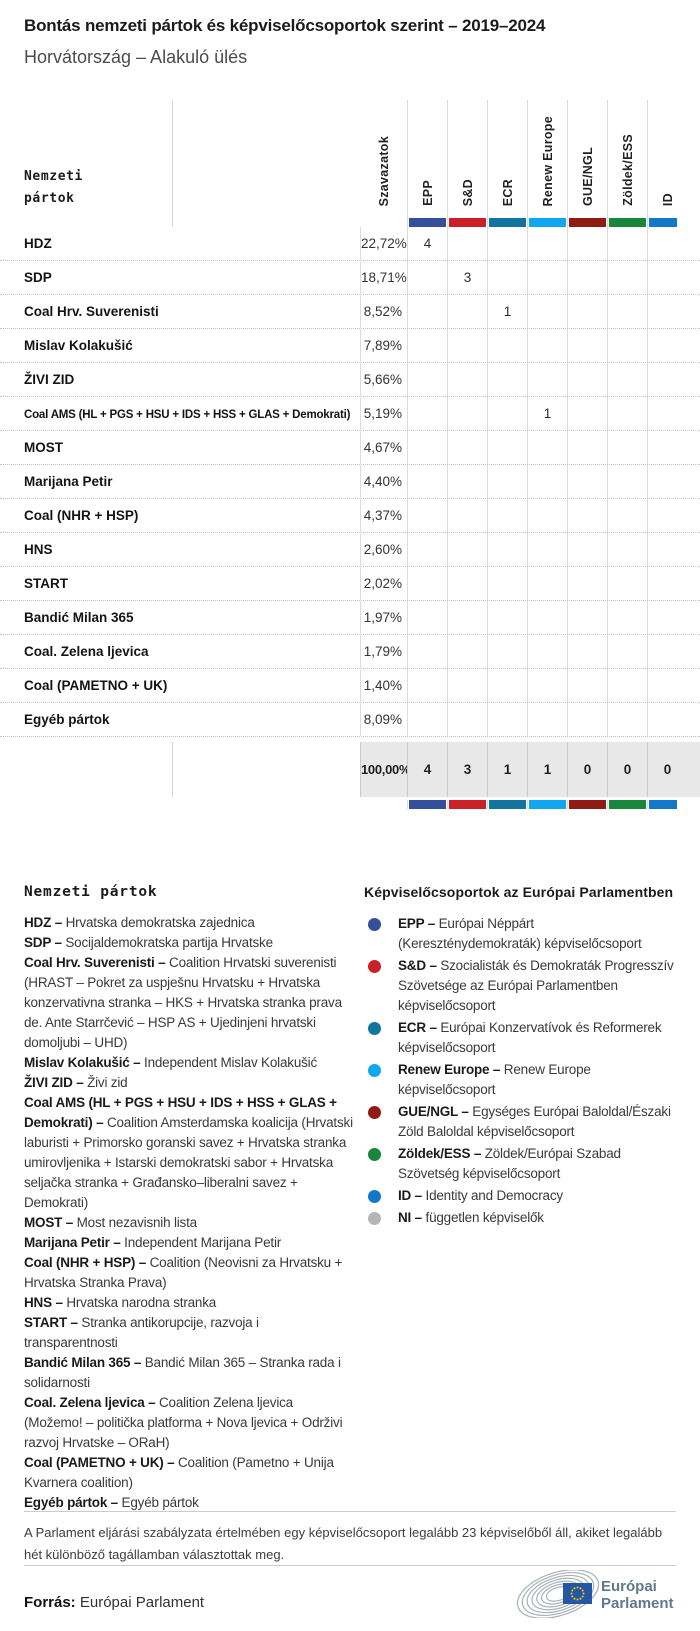 Image resolution: width=700 pixels, height=1631 pixels. Describe the element at coordinates (547, 222) in the screenshot. I see `group-color-bar-Renew Europe` at that location.